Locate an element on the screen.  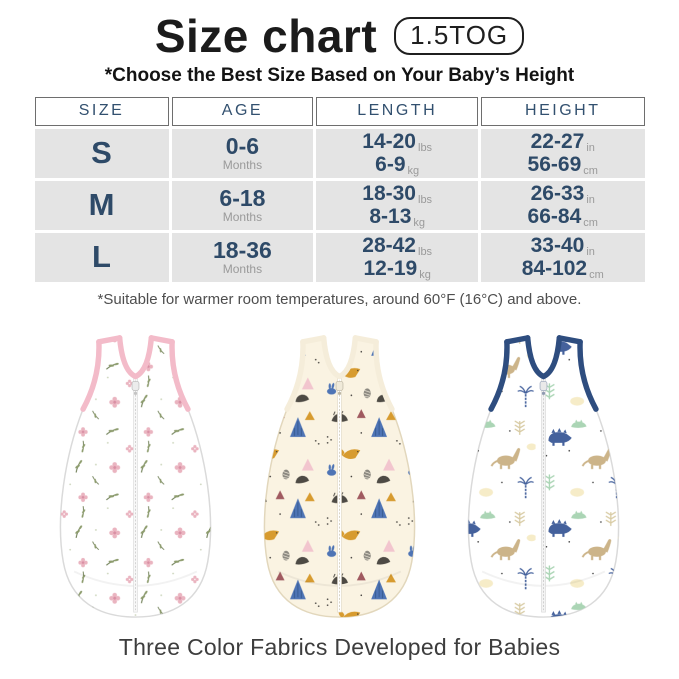
age-cell: 0-6 Months is located at coordinates (242, 153).